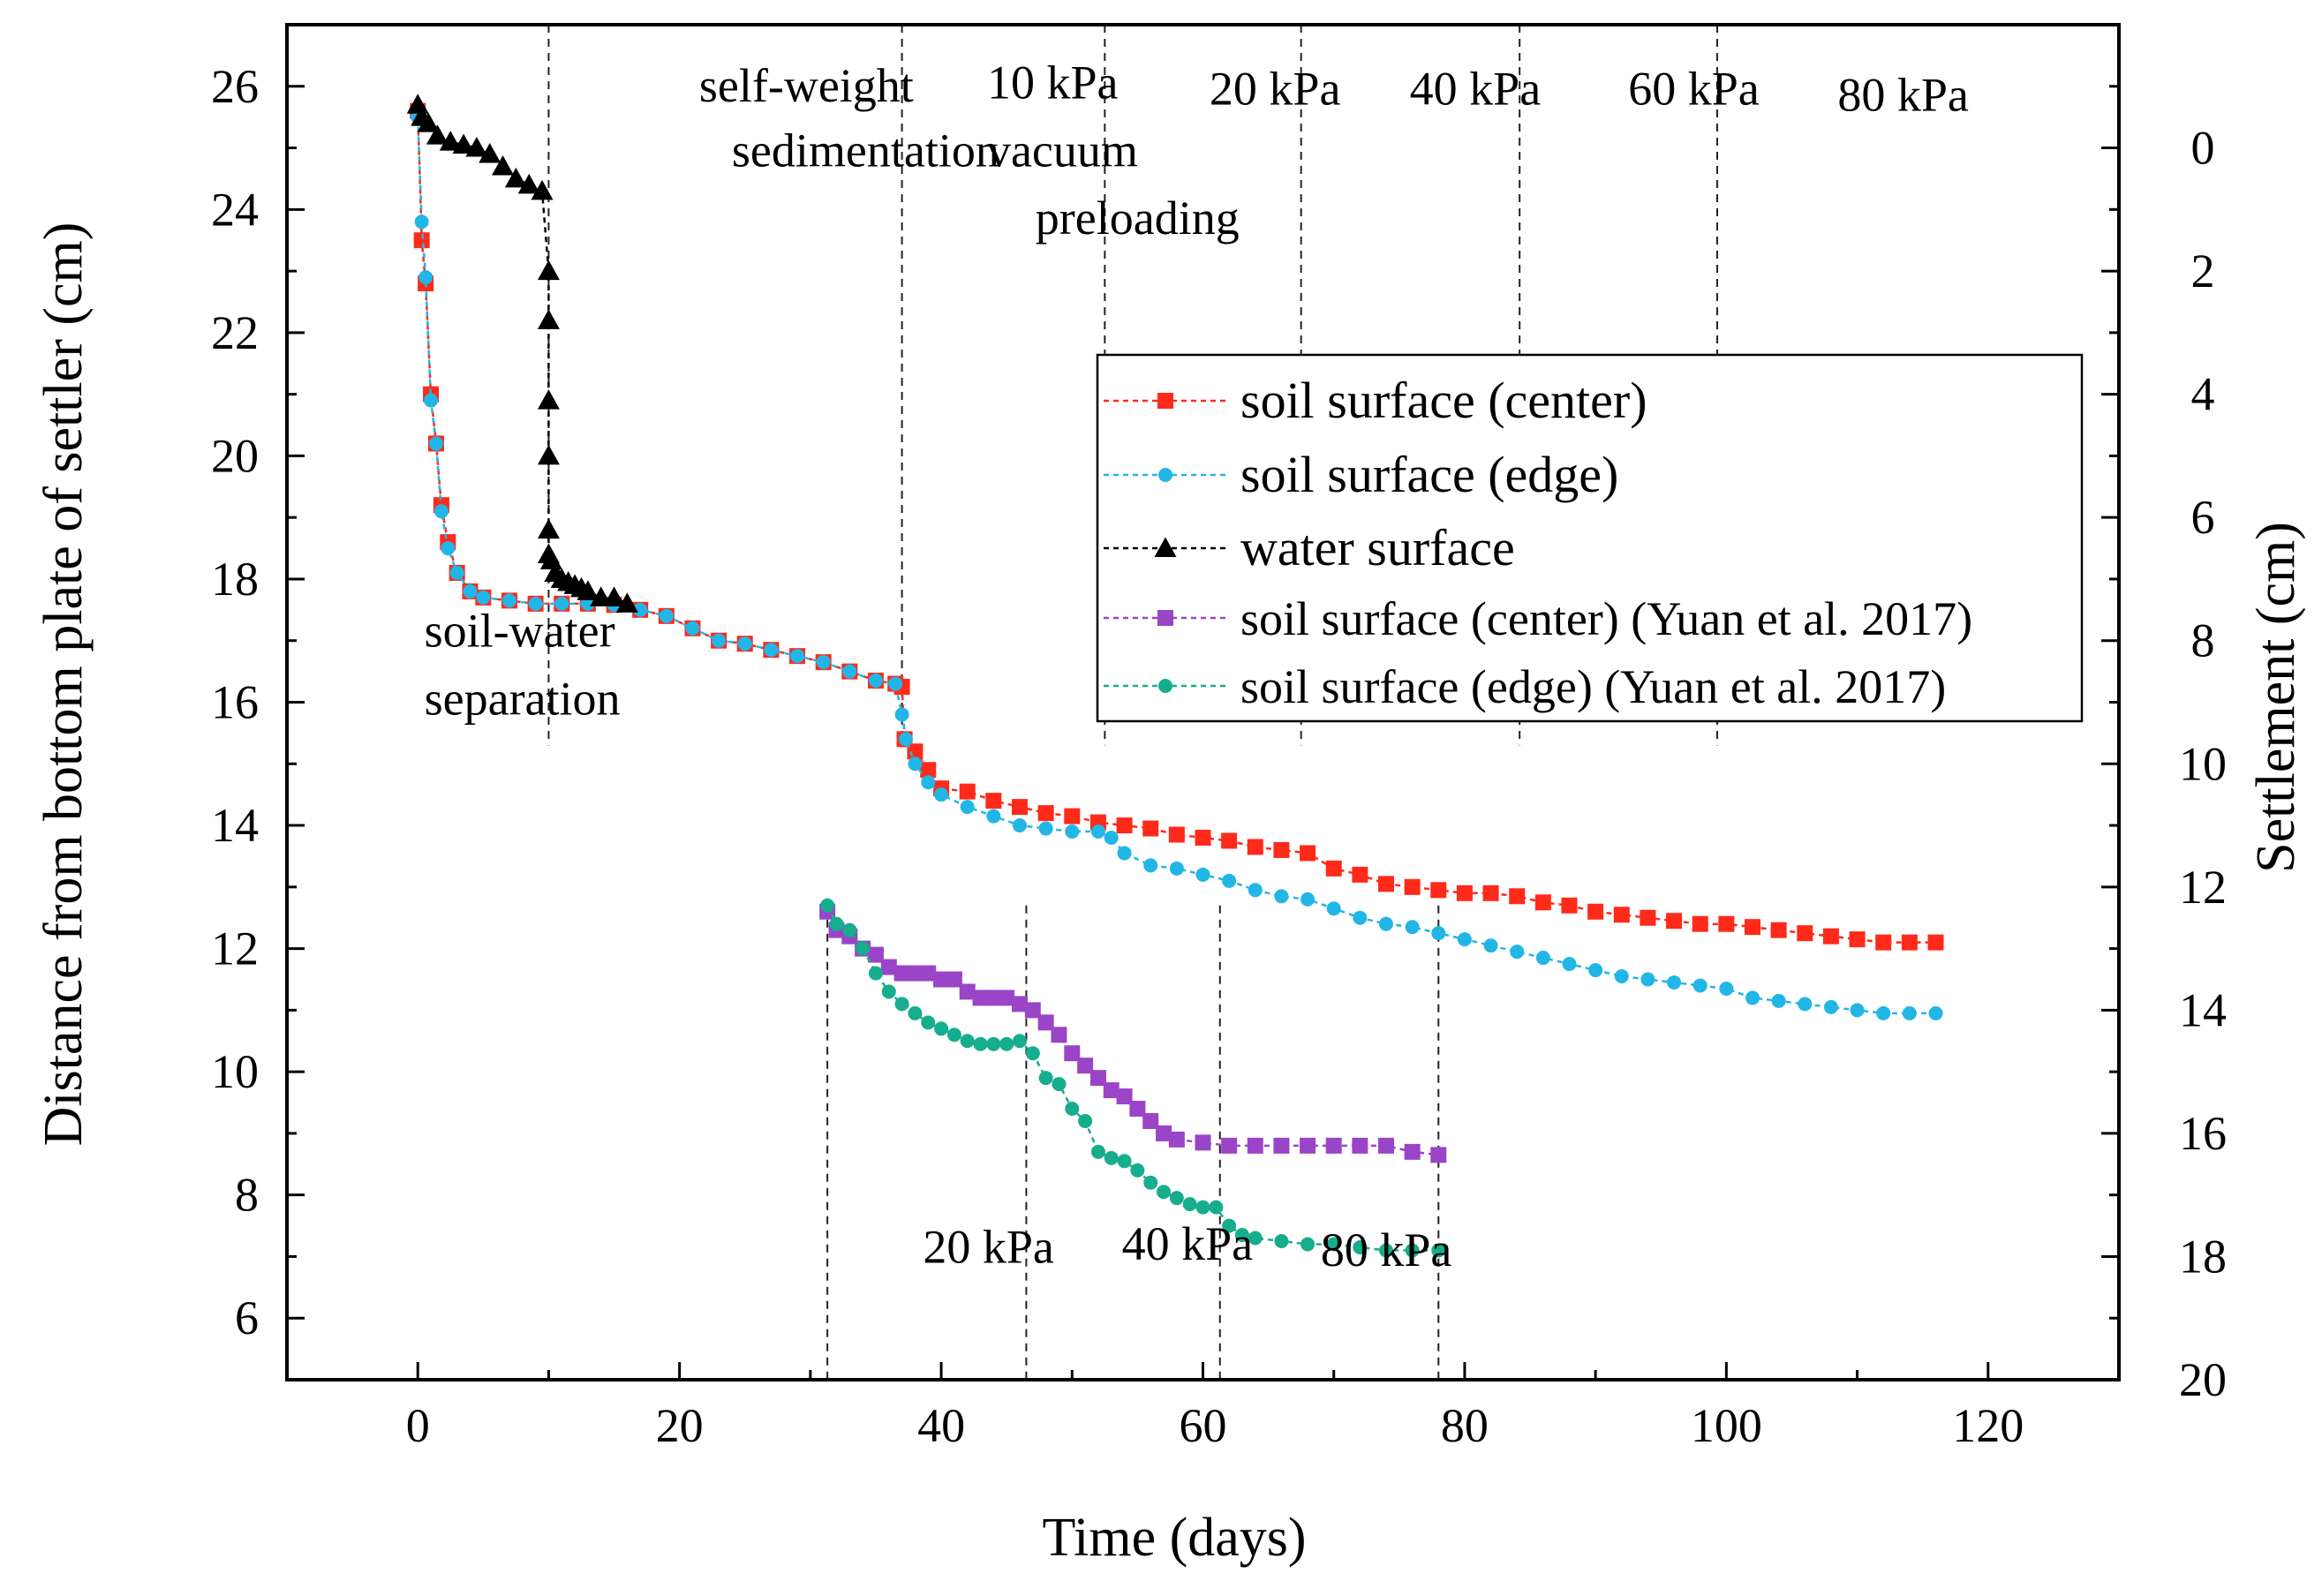 The height and width of the screenshot is (1596, 2322). I want to click on annotation-text: 40 kPa, so click(1476, 89).